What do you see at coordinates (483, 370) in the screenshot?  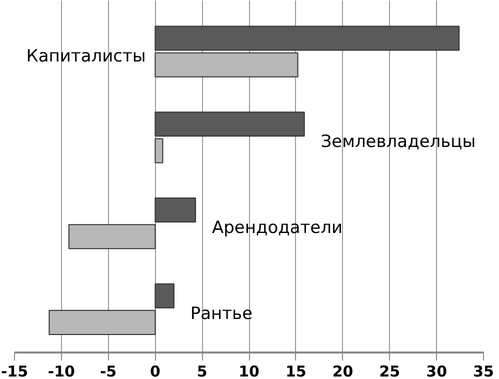 I see `x-tick-label: 35` at bounding box center [483, 370].